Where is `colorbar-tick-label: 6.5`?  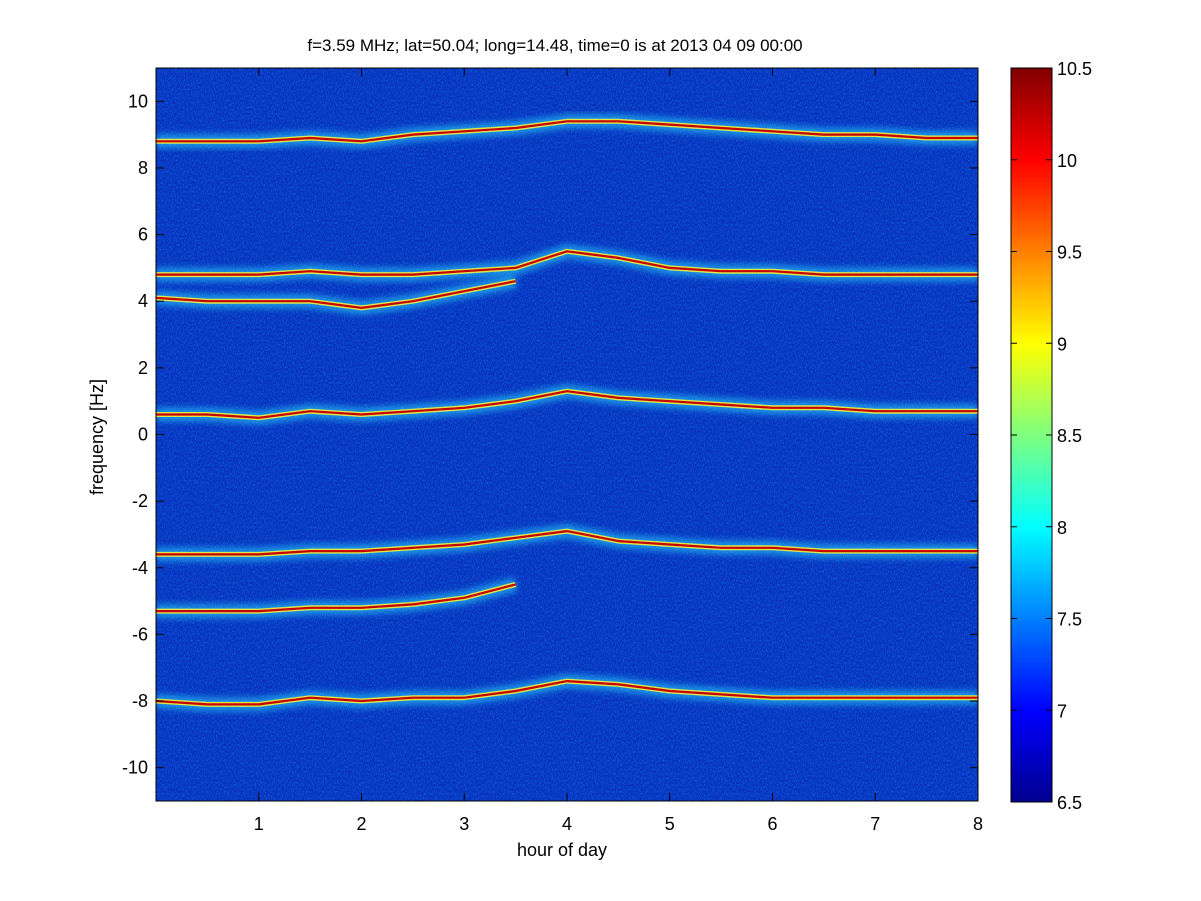
colorbar-tick-label: 6.5 is located at coordinates (1069, 803).